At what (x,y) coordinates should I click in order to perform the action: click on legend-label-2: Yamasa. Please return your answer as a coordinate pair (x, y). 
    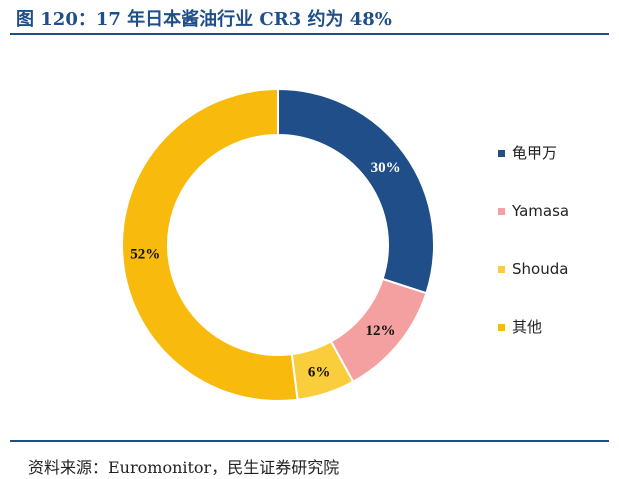
    Looking at the image, I should click on (540, 211).